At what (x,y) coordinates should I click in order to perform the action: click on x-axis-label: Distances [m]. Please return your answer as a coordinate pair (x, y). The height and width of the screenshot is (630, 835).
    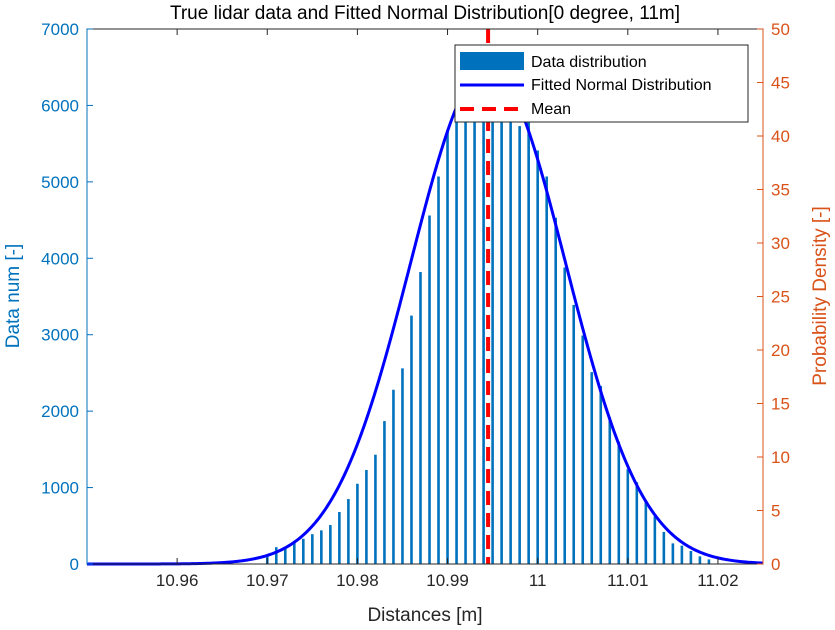
    Looking at the image, I should click on (424, 615).